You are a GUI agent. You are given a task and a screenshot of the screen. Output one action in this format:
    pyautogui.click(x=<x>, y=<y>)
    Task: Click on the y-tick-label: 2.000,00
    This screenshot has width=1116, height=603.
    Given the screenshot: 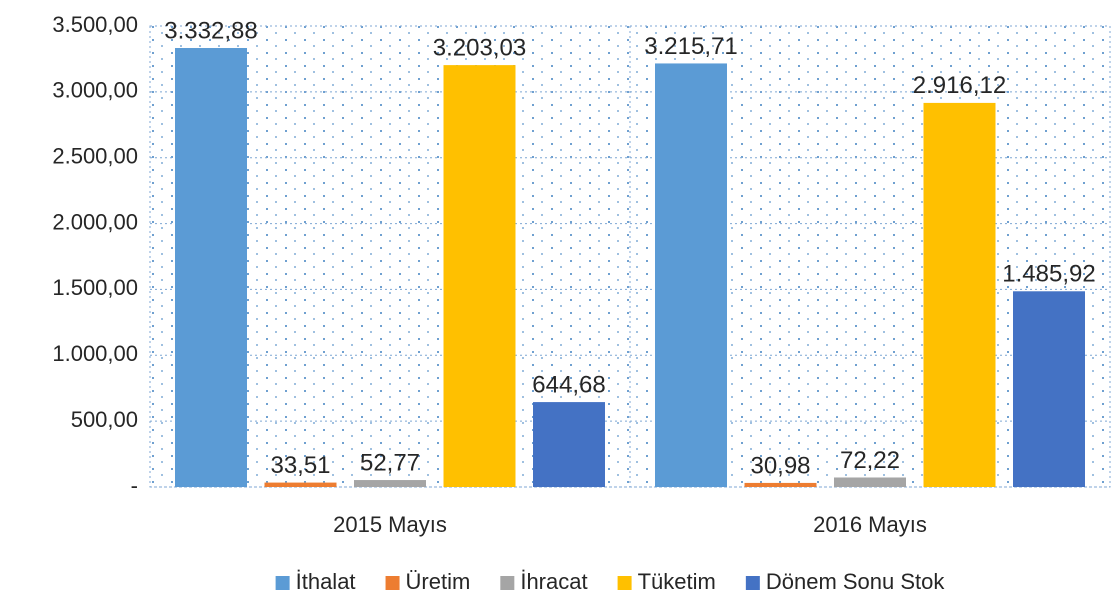 What is the action you would take?
    pyautogui.click(x=95, y=221)
    